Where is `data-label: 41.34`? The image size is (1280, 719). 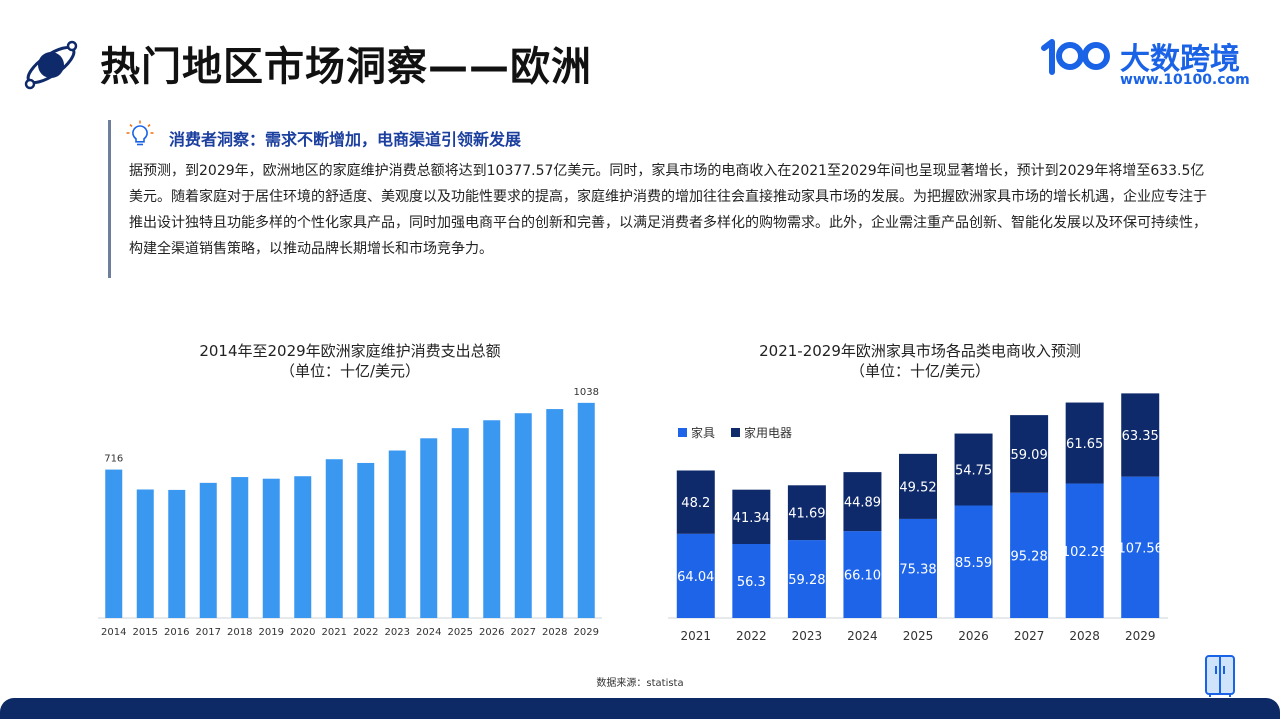 data-label: 41.34 is located at coordinates (751, 518).